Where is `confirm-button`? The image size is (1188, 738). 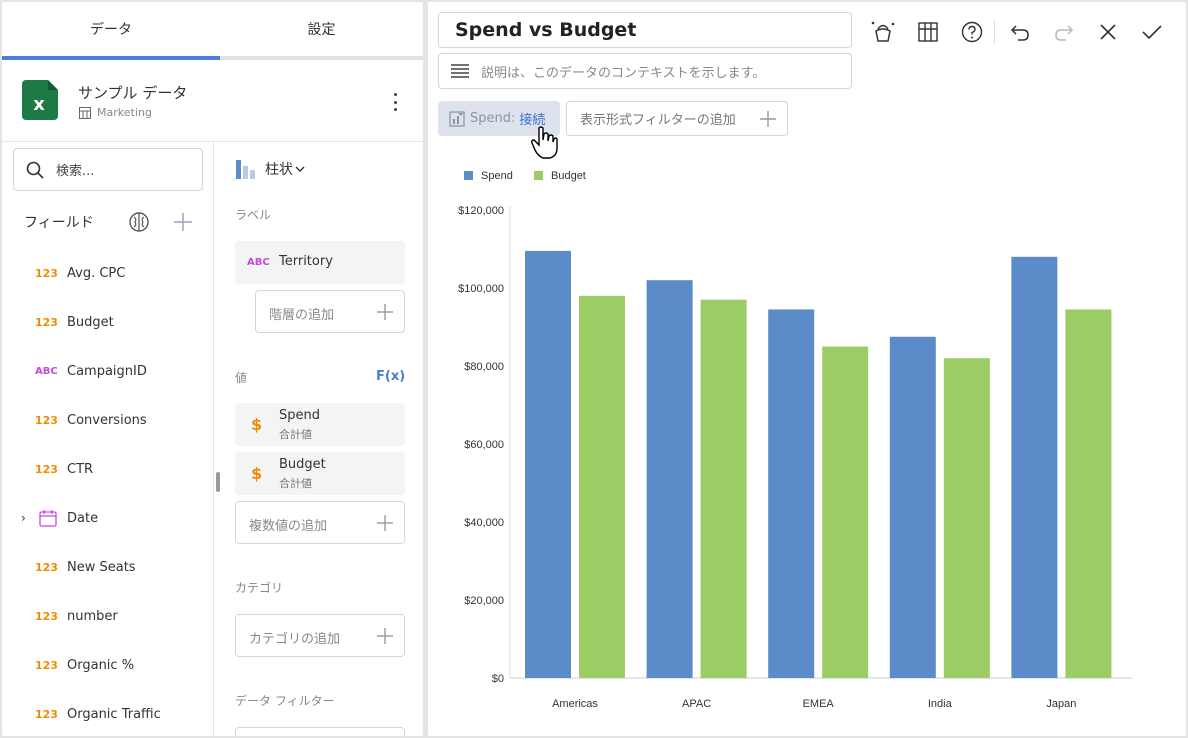 confirm-button is located at coordinates (1152, 32).